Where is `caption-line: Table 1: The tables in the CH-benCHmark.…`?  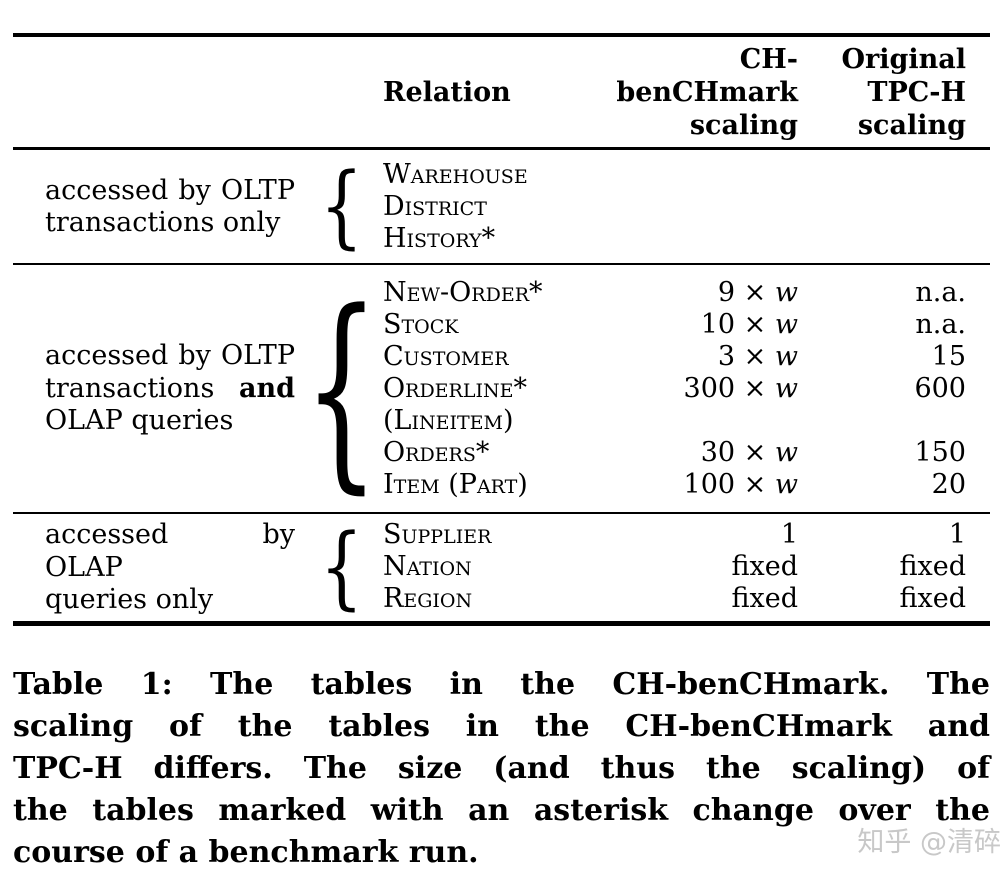 caption-line: Table 1: The tables in the CH-benCHmark.… is located at coordinates (501, 684).